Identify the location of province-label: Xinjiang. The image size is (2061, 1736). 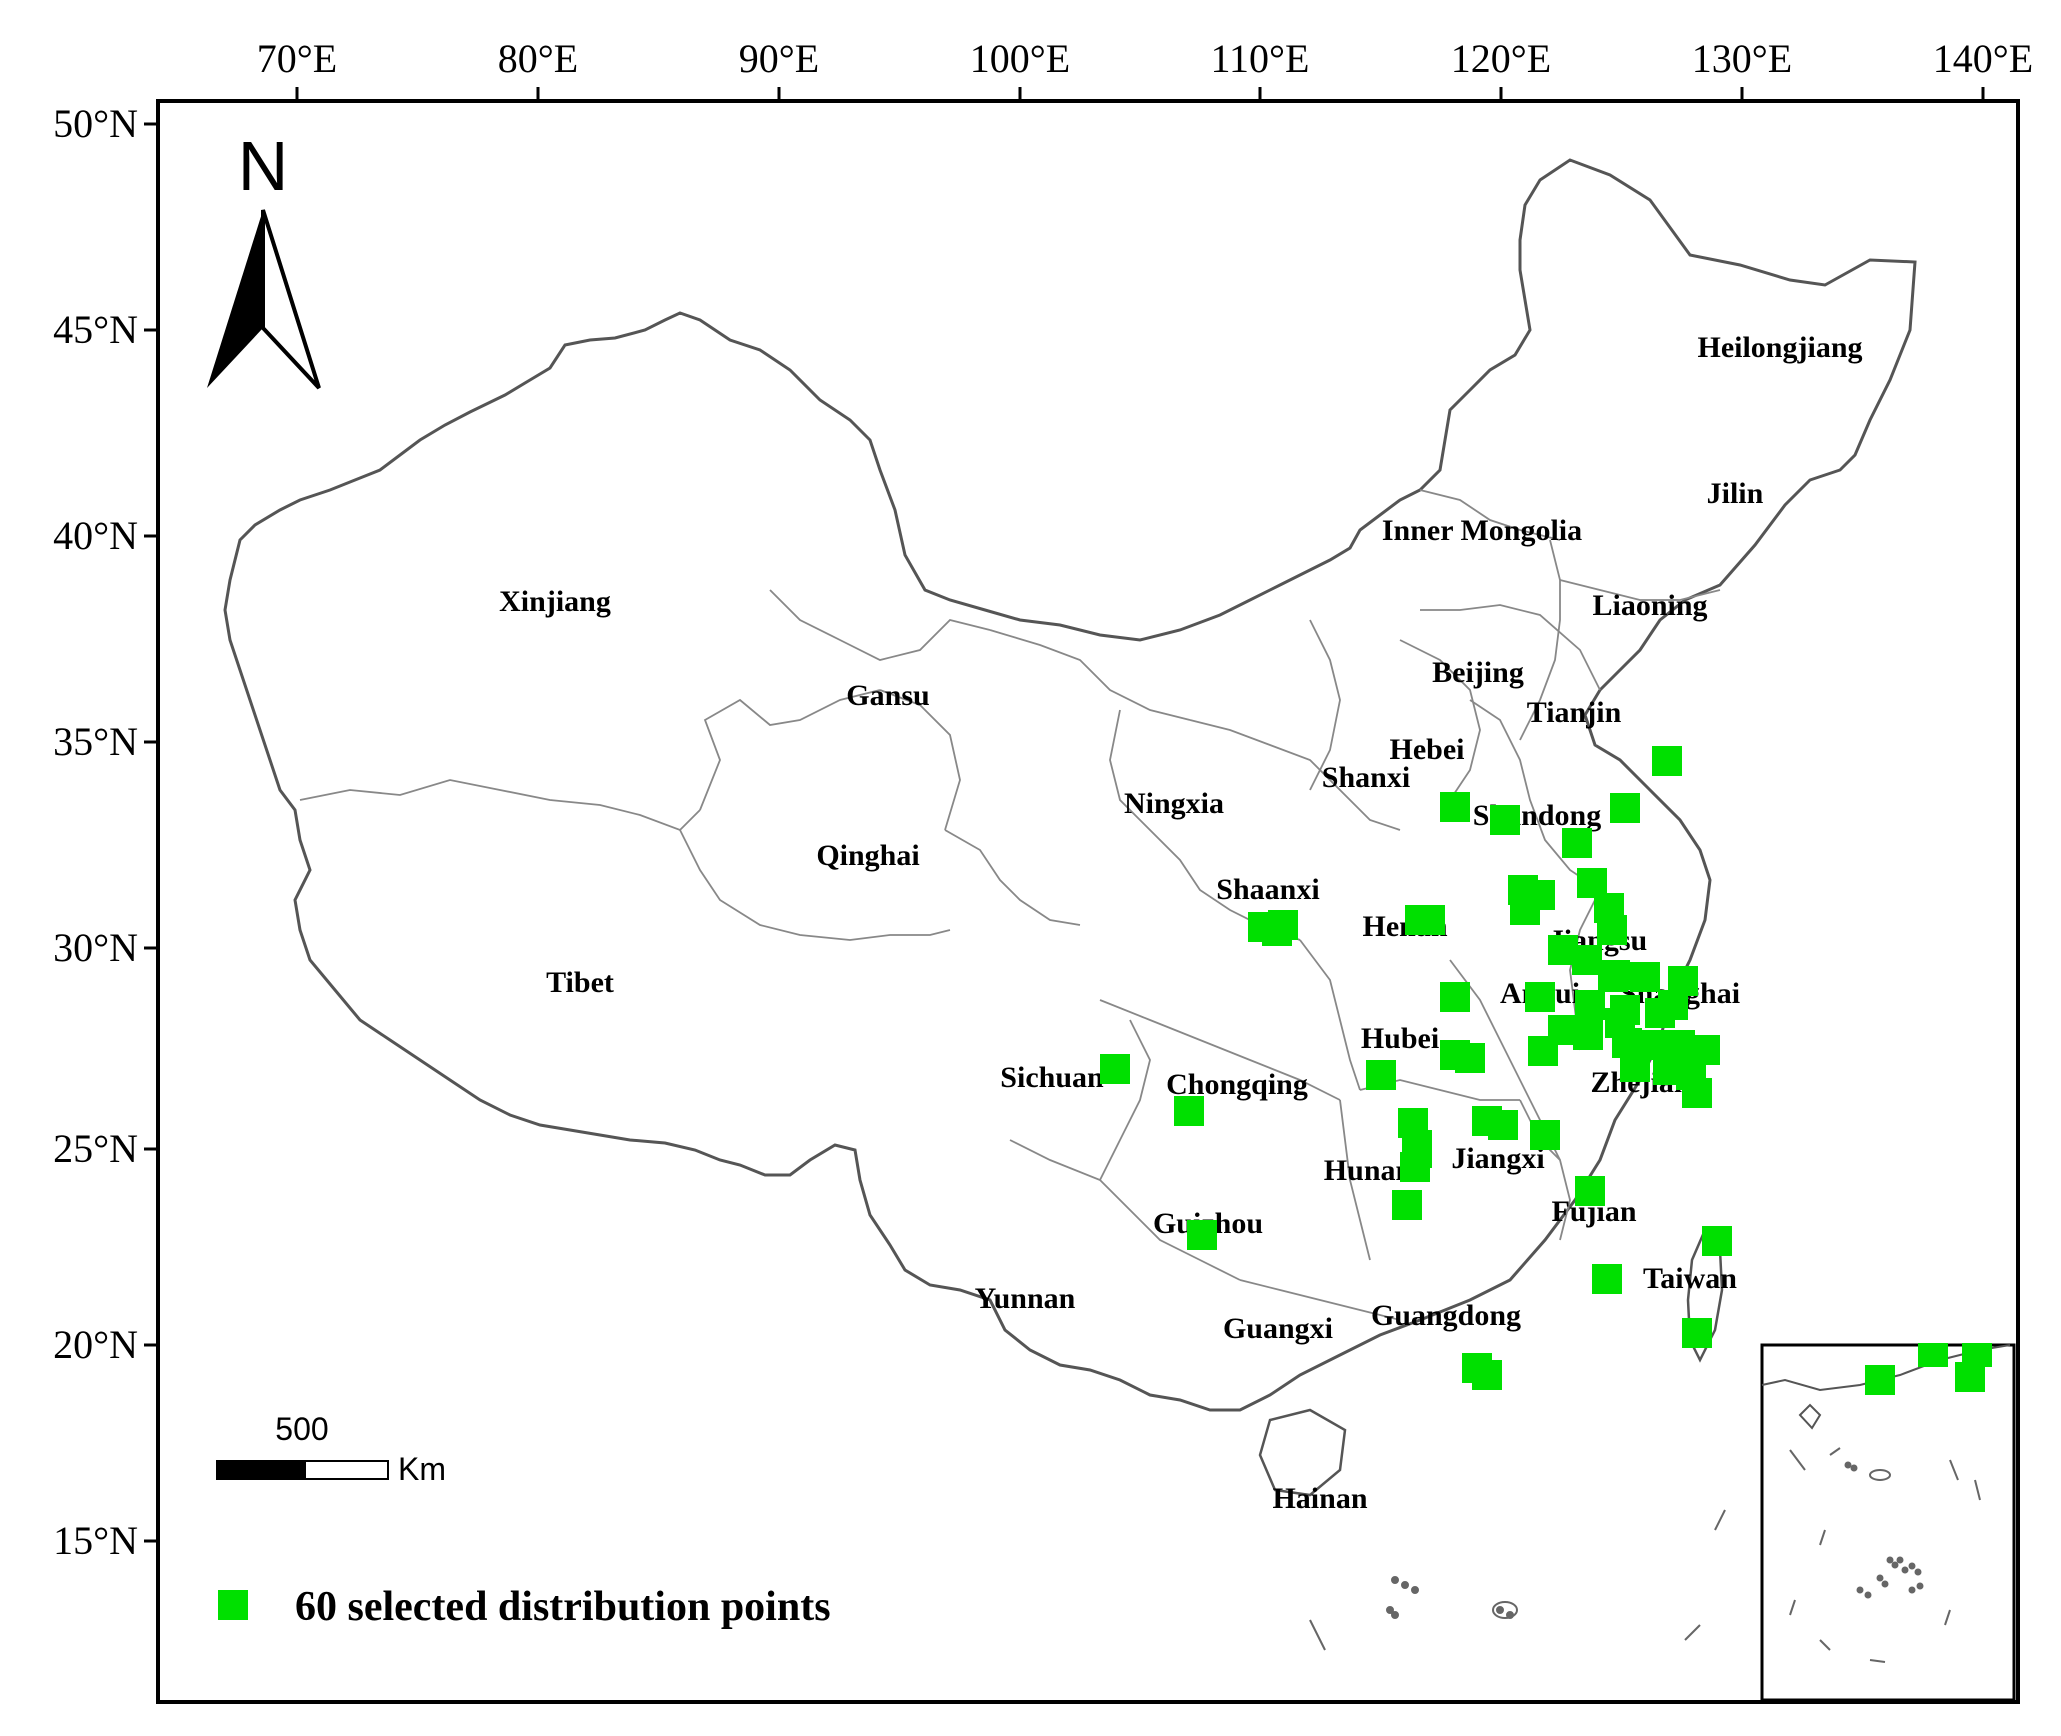
(555, 601).